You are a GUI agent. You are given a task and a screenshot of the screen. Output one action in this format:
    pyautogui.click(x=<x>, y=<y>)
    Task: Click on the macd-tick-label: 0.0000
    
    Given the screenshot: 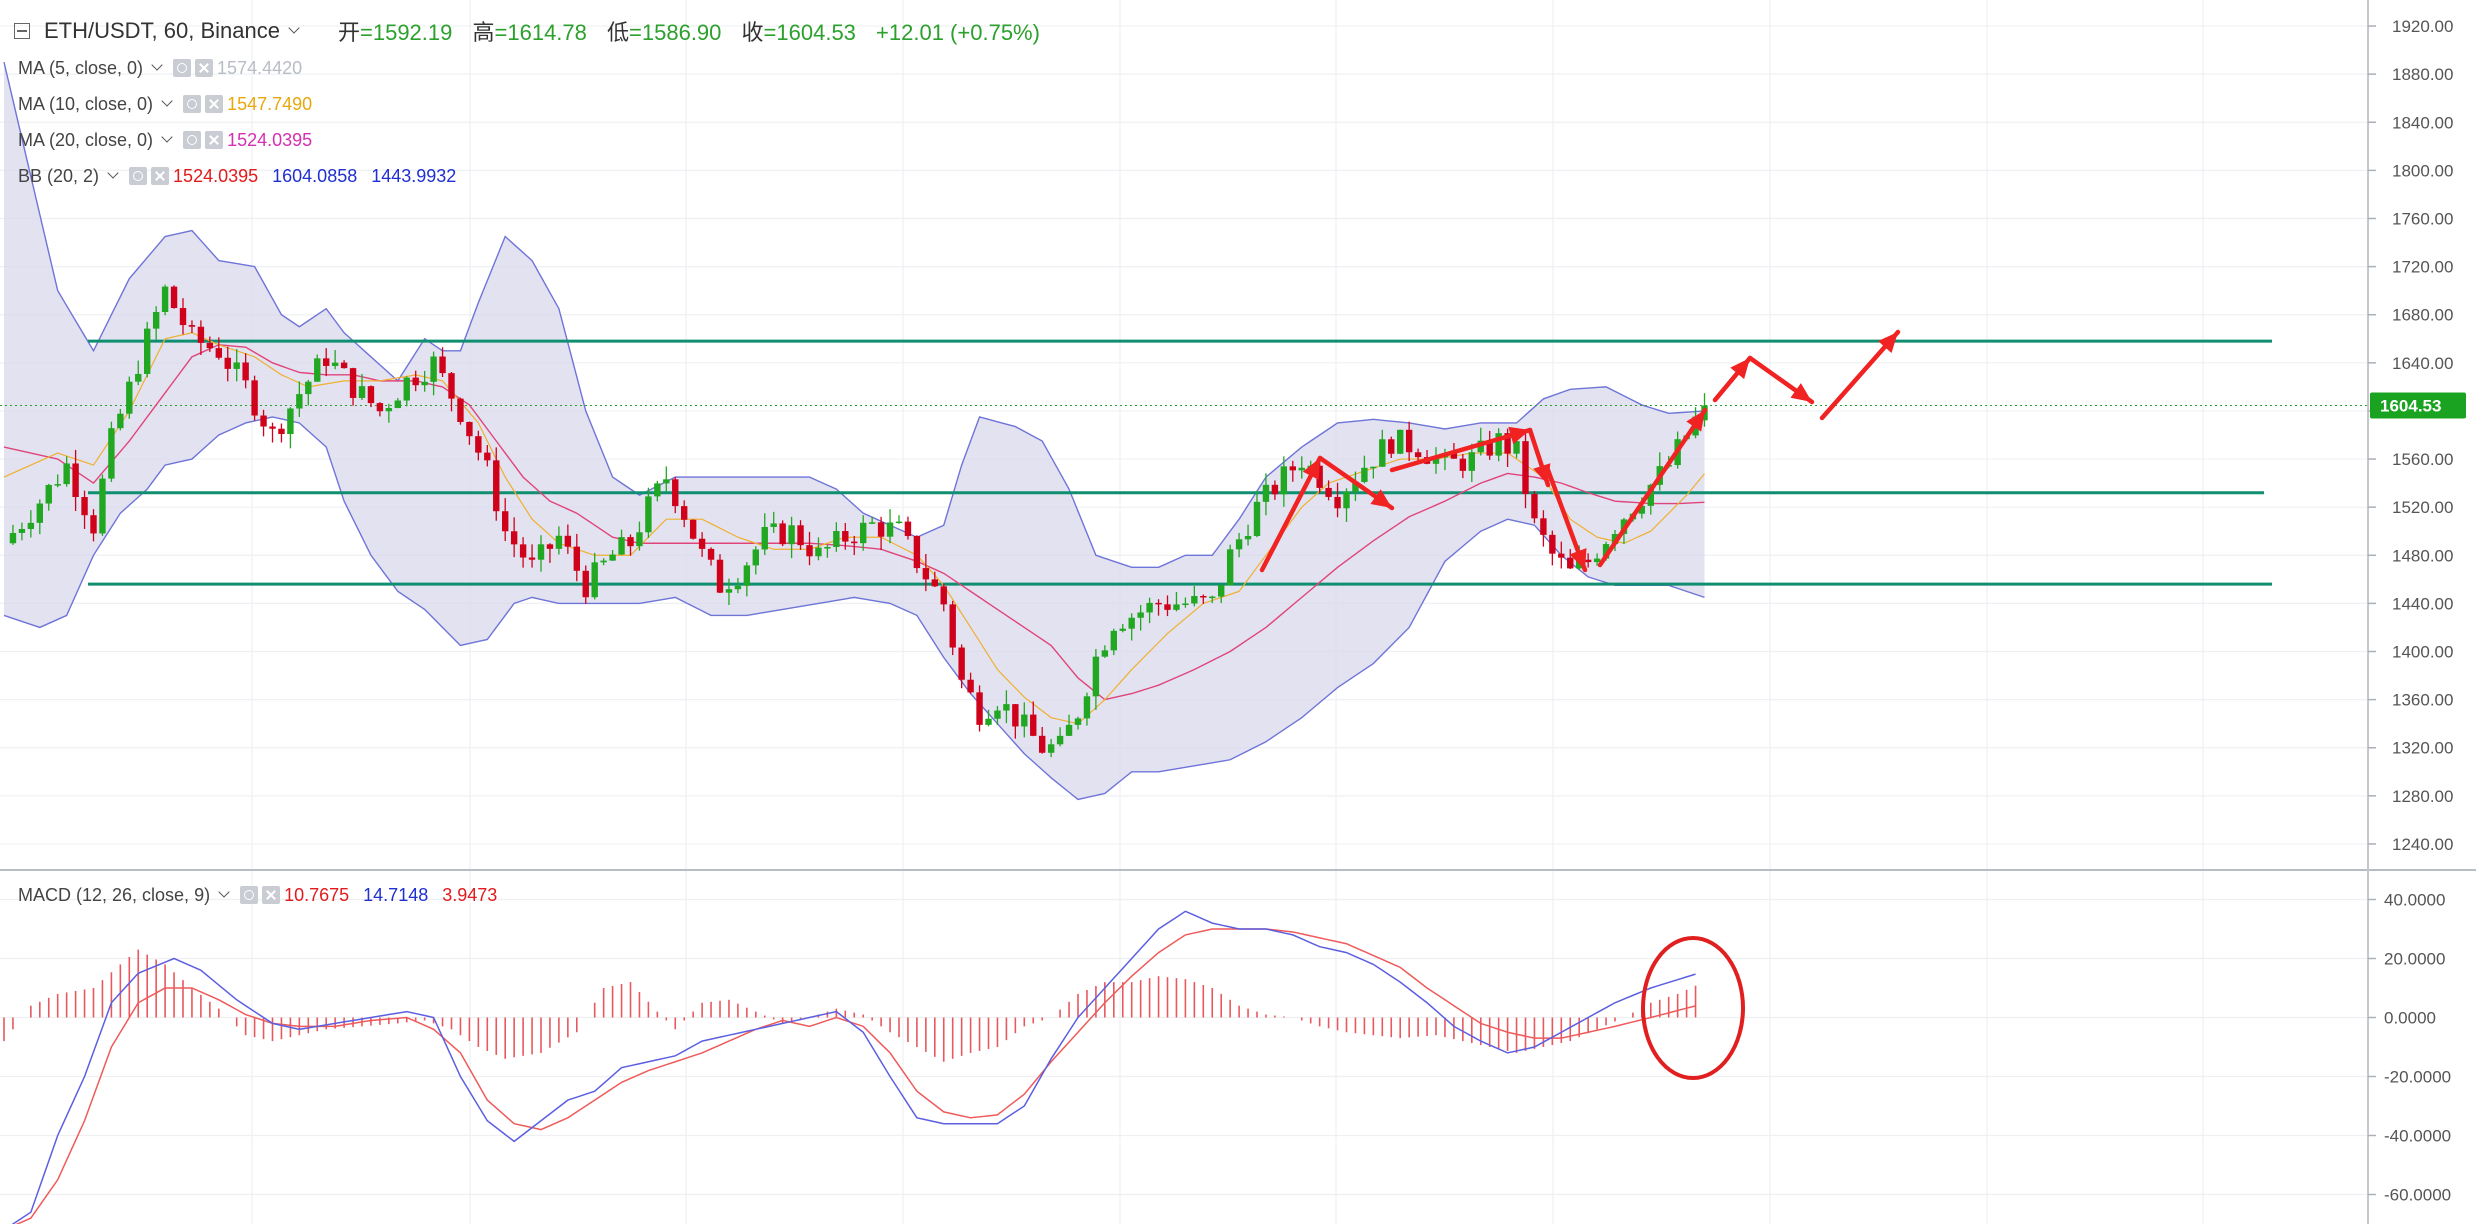 What is the action you would take?
    pyautogui.click(x=2410, y=1018)
    